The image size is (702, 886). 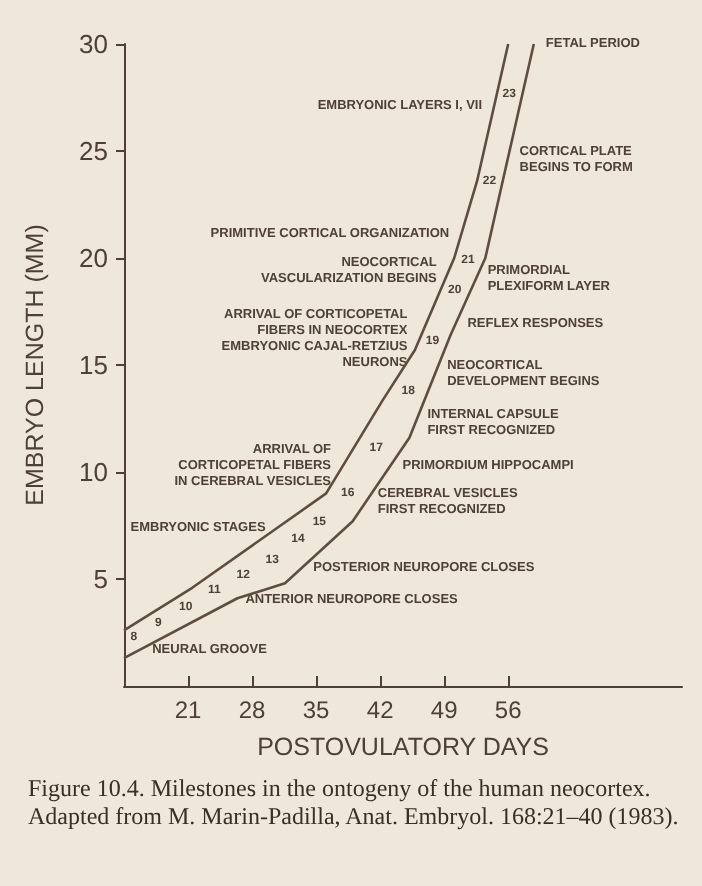 What do you see at coordinates (93, 365) in the screenshot?
I see `y-tick-label: 15` at bounding box center [93, 365].